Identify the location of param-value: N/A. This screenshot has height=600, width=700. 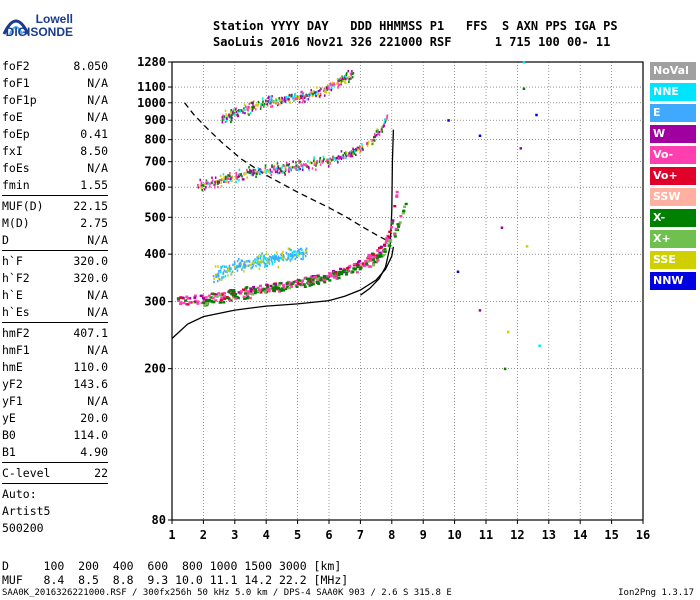
(97, 168).